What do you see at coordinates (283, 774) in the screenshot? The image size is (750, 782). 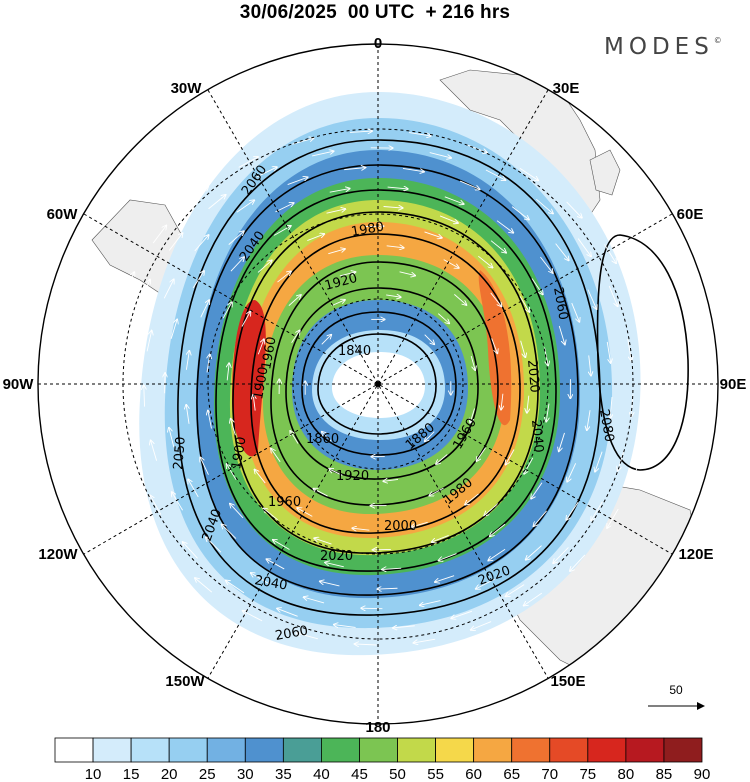 I see `colorbar-label: 35` at bounding box center [283, 774].